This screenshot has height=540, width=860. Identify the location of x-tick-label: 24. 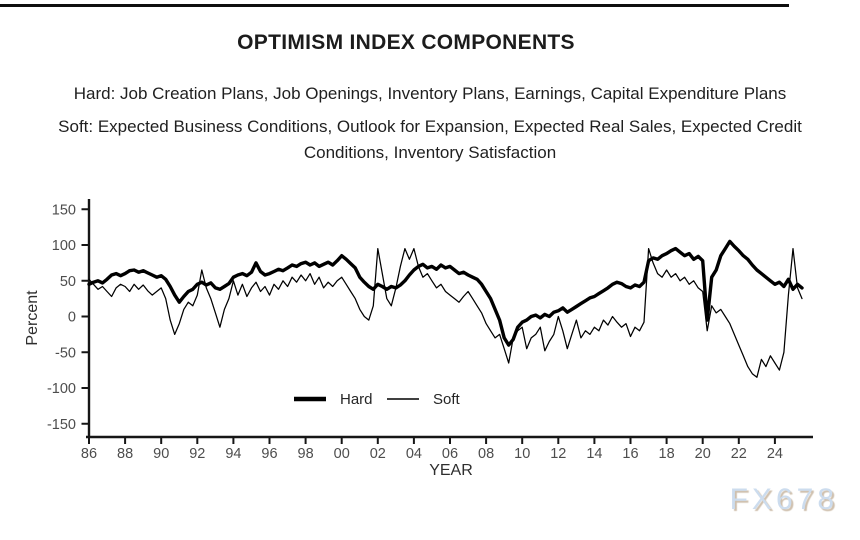
(775, 454).